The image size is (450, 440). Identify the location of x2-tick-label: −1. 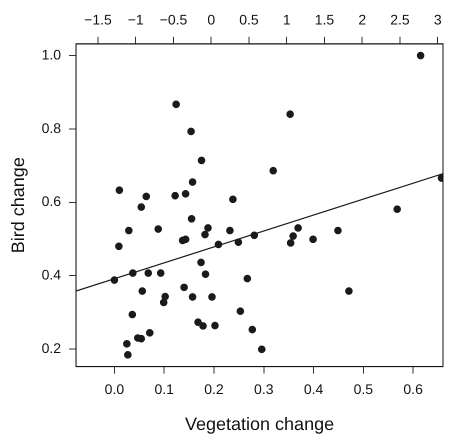
(136, 19).